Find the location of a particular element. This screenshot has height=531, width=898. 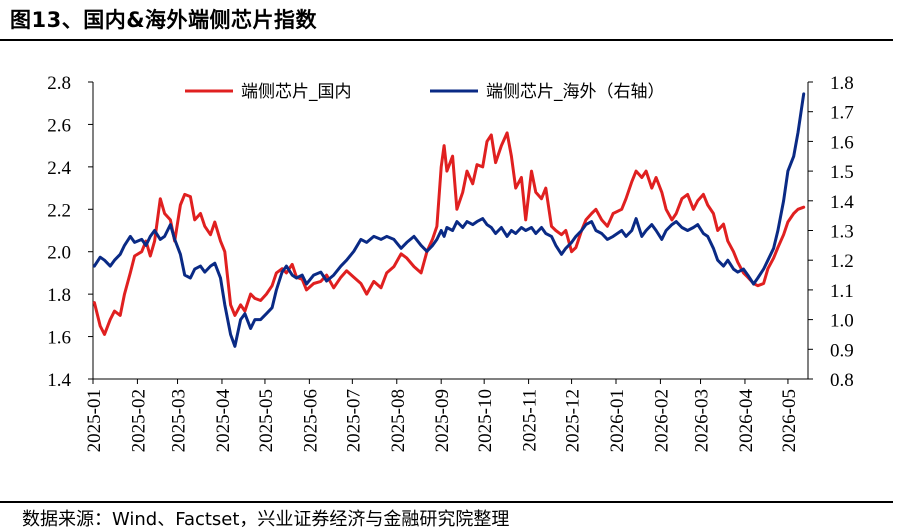

x-tick-label: 2025-03 is located at coordinates (179, 420).